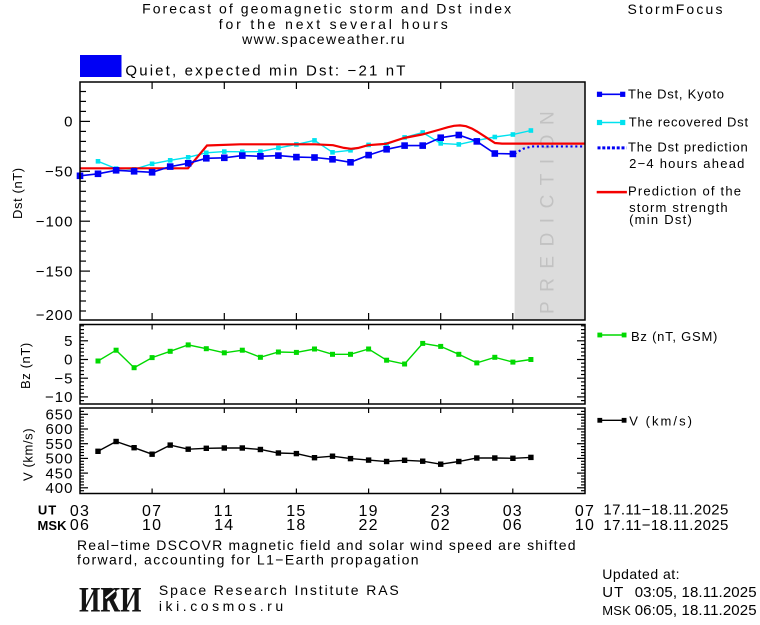 This screenshot has height=625, width=760. Describe the element at coordinates (696, 610) in the screenshot. I see `svg-text: 06:05, 18.11.2025` at that location.